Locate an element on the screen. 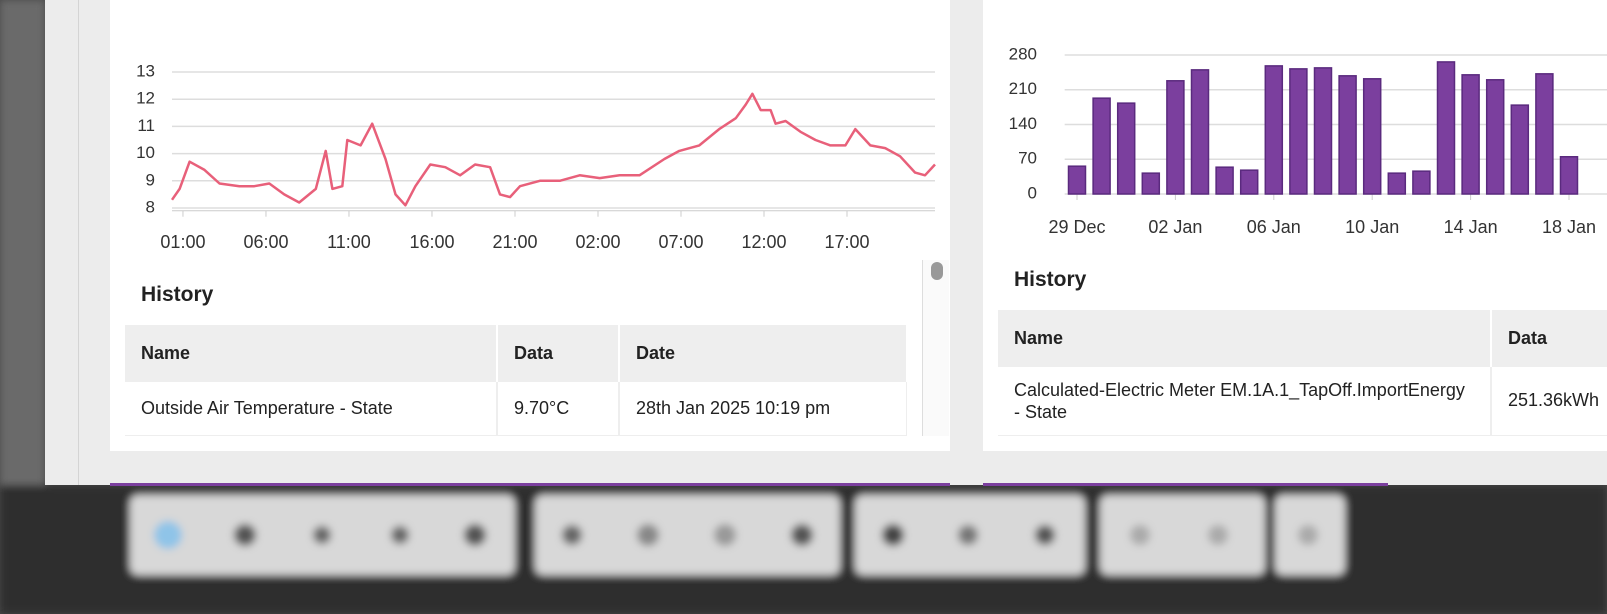 This screenshot has height=614, width=1607. column-header: Date is located at coordinates (763, 353).